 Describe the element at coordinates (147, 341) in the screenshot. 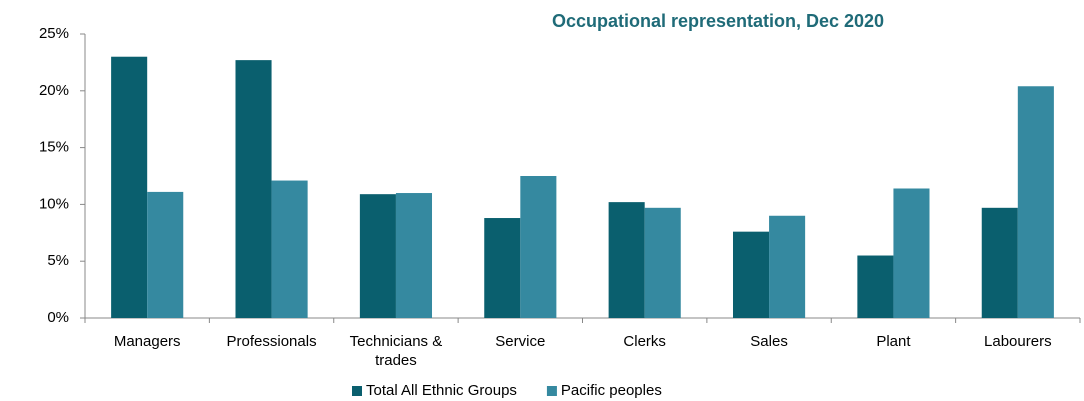

I see `x-tick-label: Managers` at that location.